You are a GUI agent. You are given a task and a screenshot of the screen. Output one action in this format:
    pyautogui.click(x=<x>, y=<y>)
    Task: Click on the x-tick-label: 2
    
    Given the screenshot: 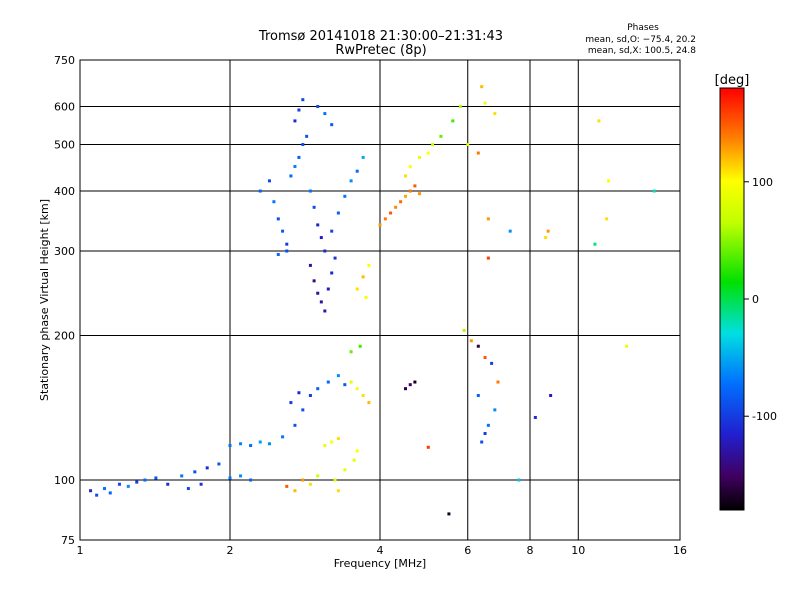 What is the action you would take?
    pyautogui.click(x=230, y=550)
    